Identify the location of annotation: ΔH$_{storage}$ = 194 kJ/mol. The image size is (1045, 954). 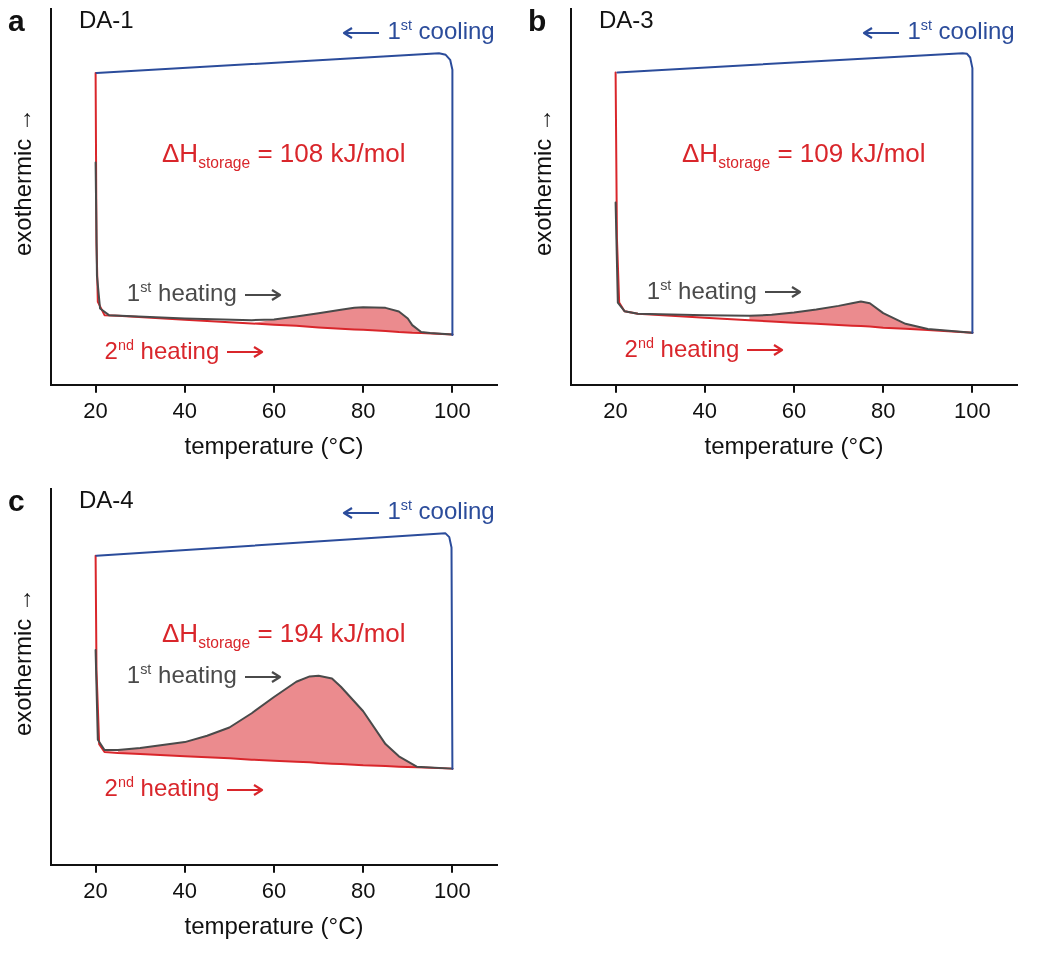
(284, 635).